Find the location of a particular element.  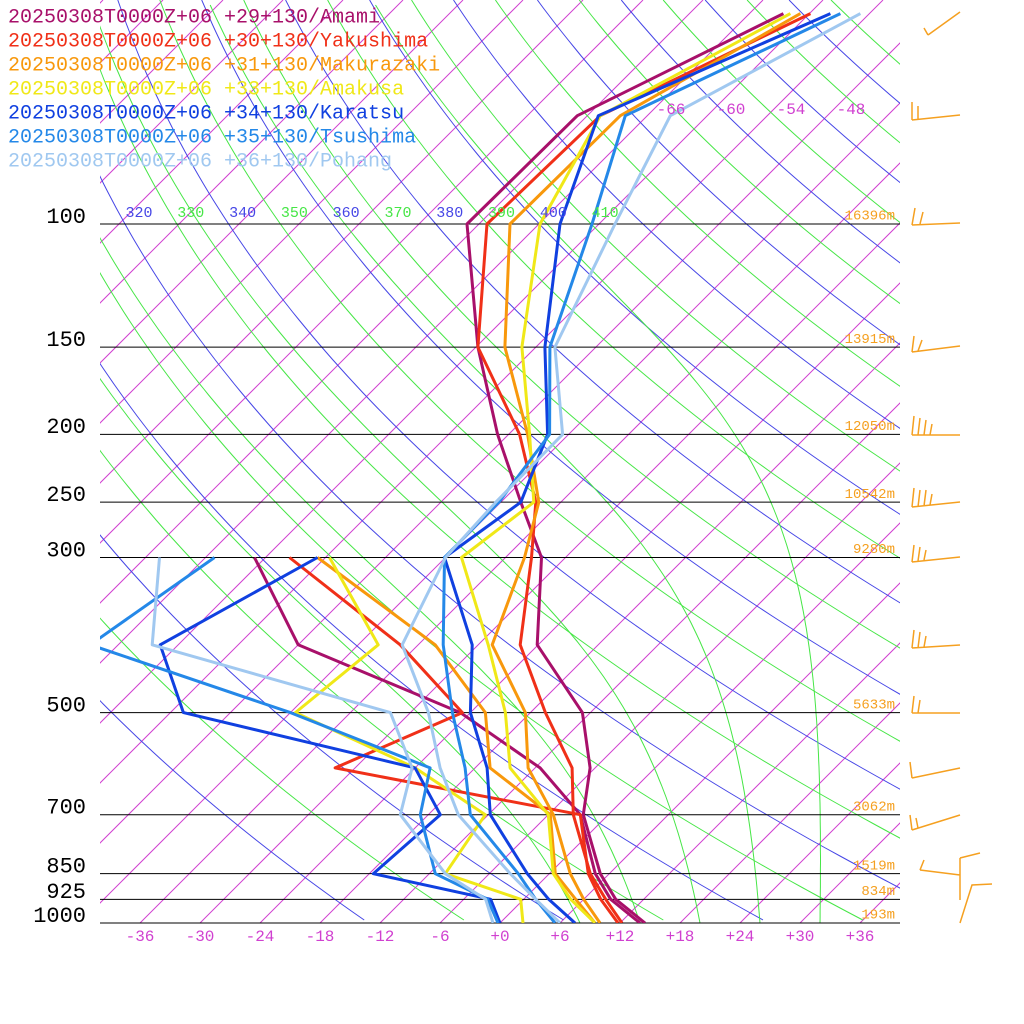

x-tick-label: -18 is located at coordinates (320, 937).